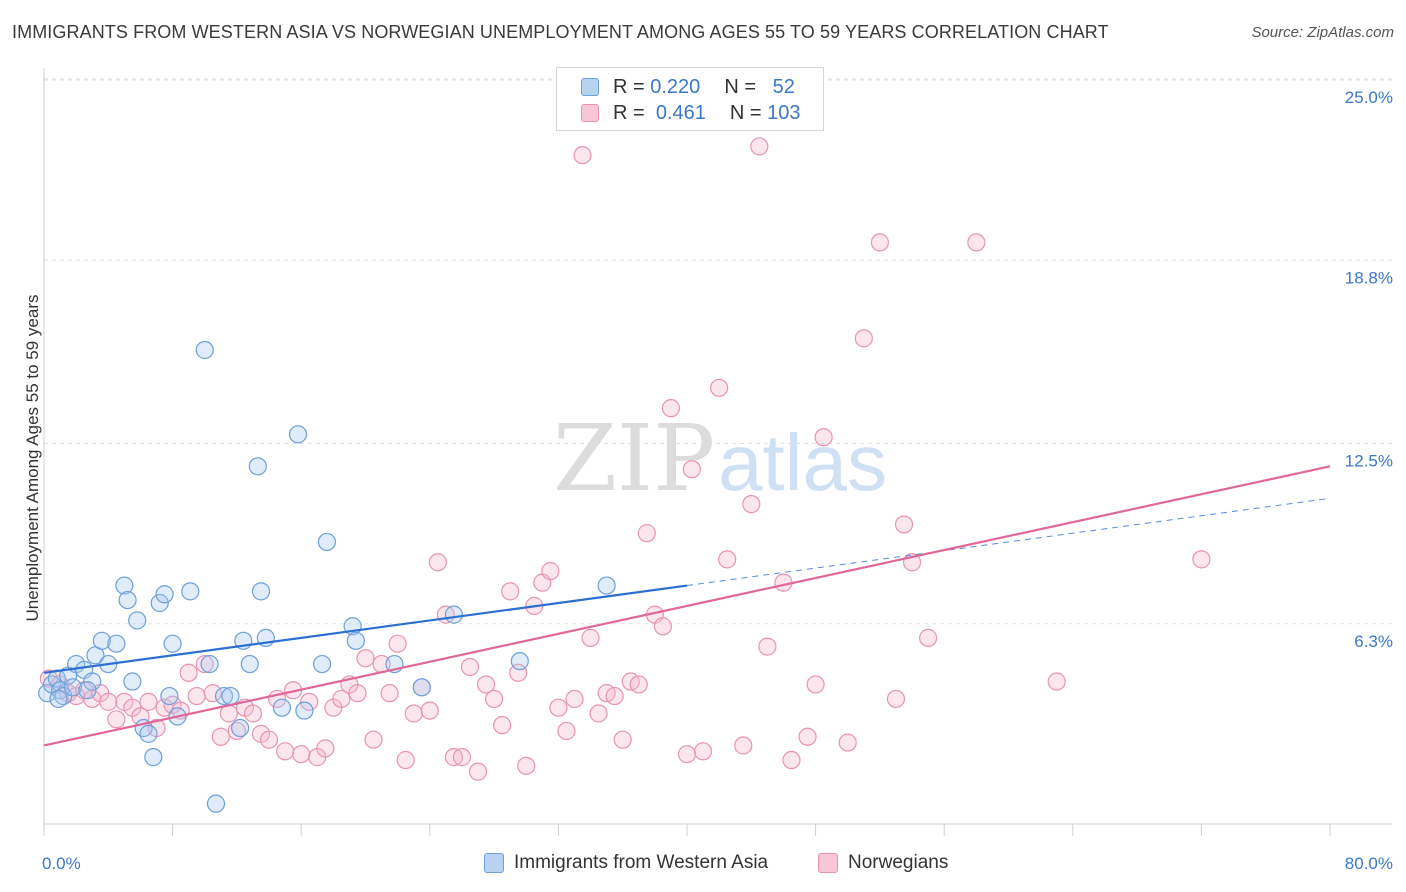  I want to click on correlation-legend: R = 0.220 N = 52 R = 0.461 N = 103, so click(690, 99).